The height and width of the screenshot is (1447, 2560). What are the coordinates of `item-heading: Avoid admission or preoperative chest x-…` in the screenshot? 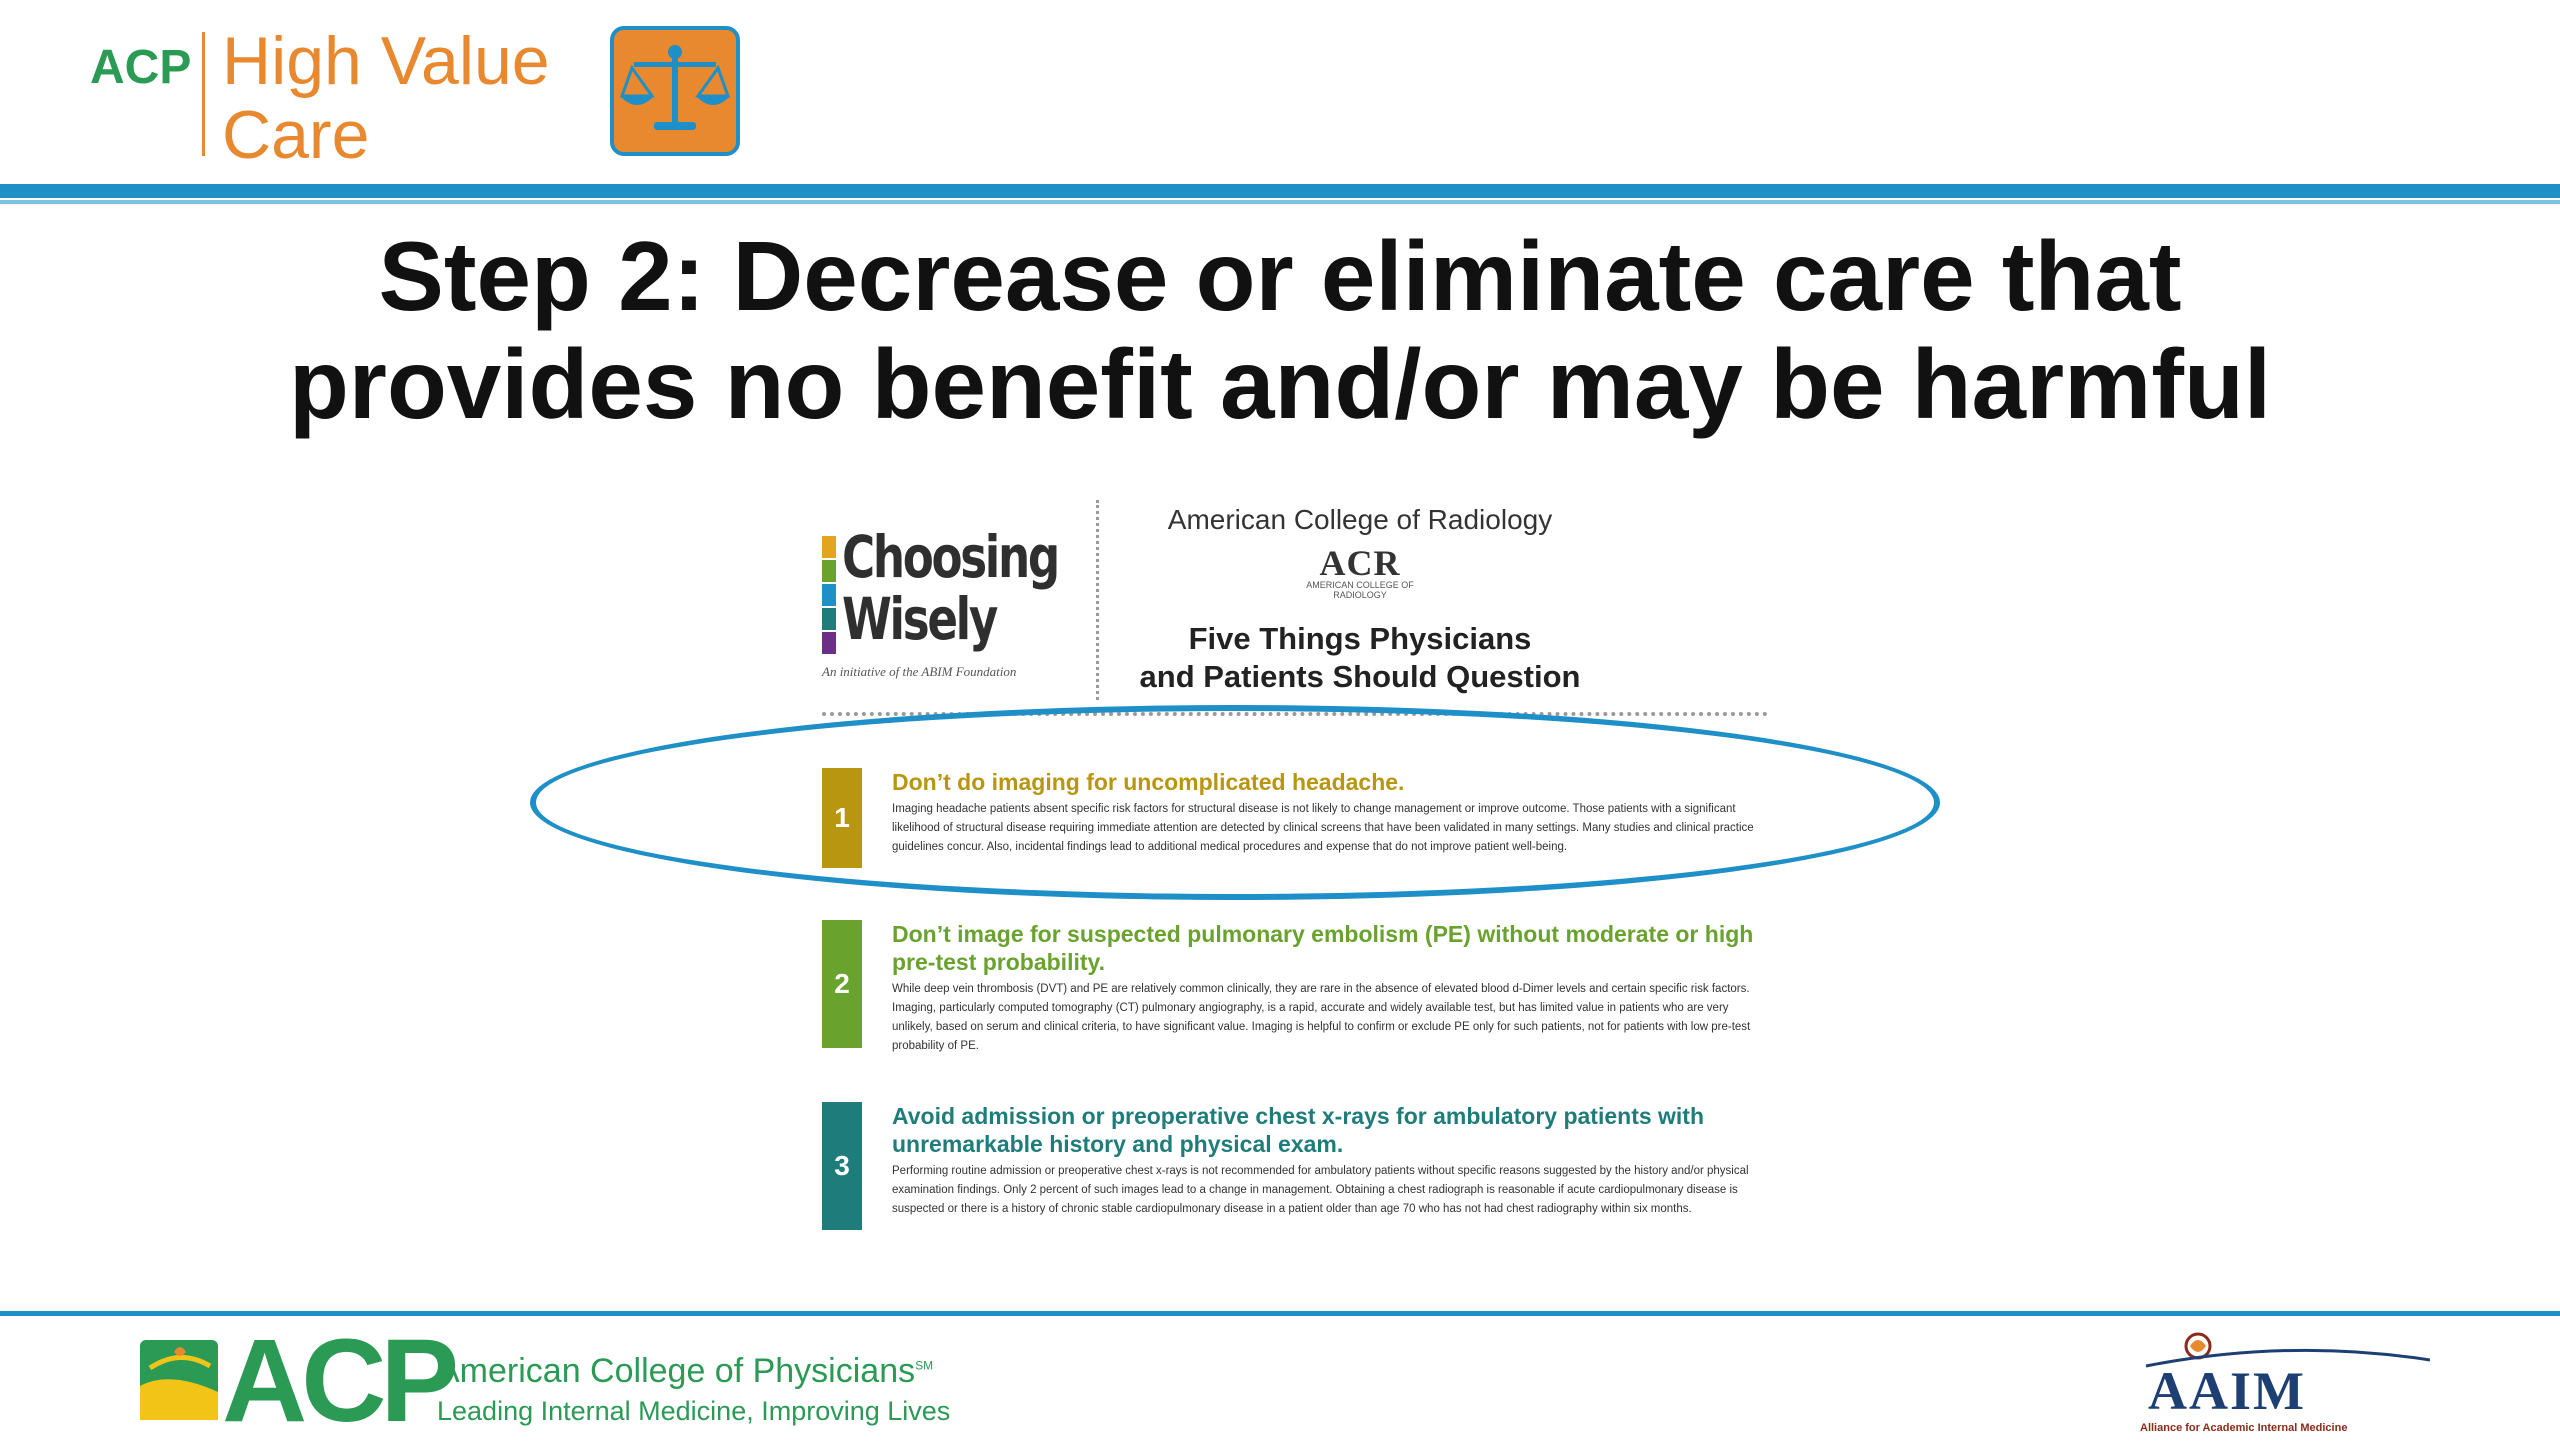 It's located at (1298, 1130).